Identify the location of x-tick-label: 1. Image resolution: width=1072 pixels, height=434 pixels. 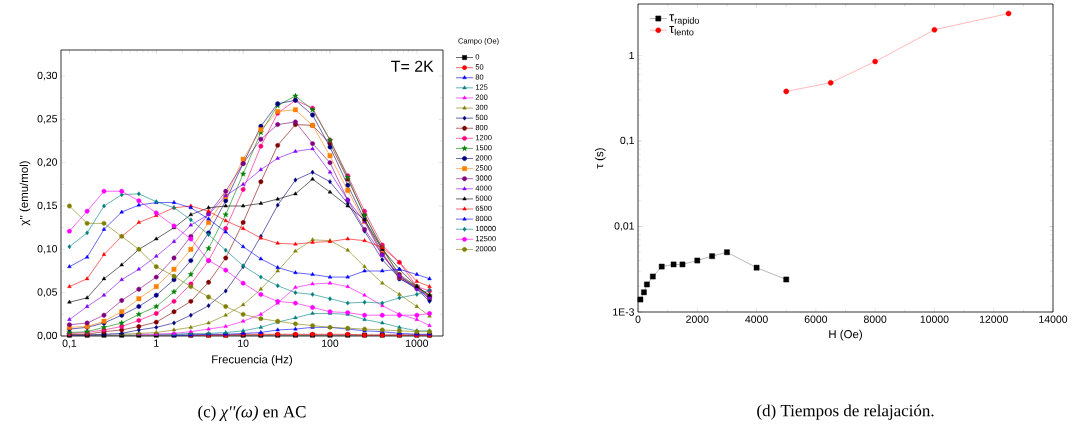
(156, 343).